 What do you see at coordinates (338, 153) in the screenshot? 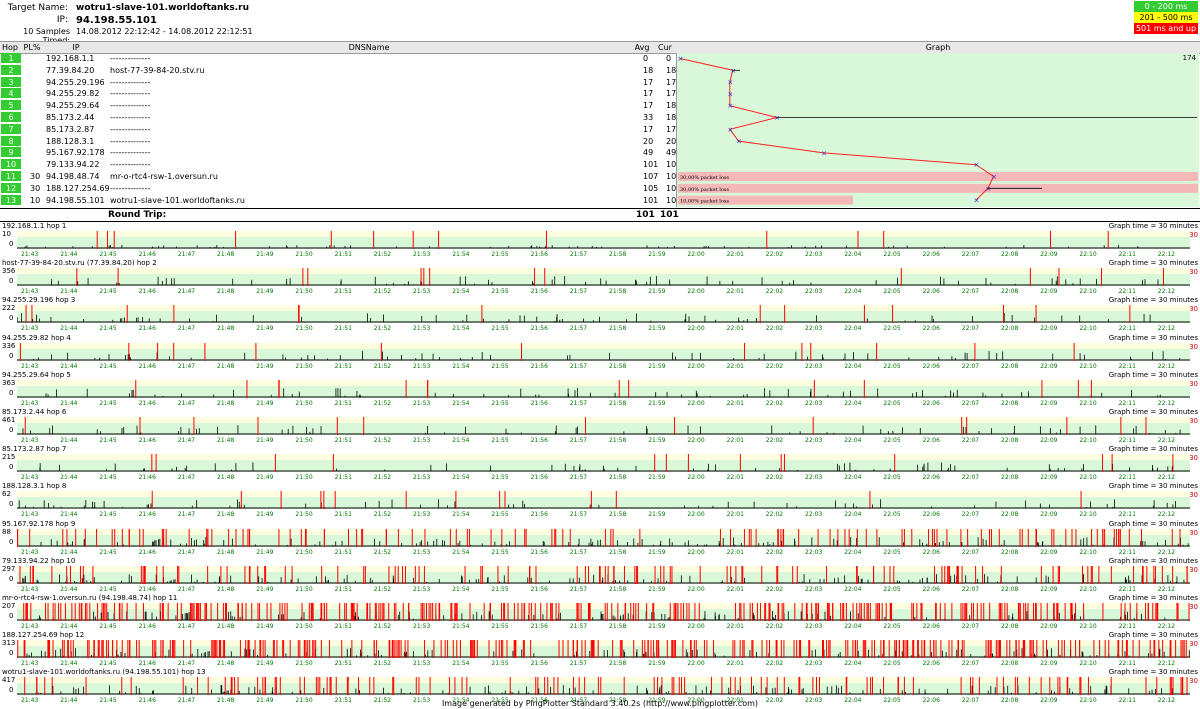
I see `hop-row: 9 95.167.92.178 -------------- 49 49` at bounding box center [338, 153].